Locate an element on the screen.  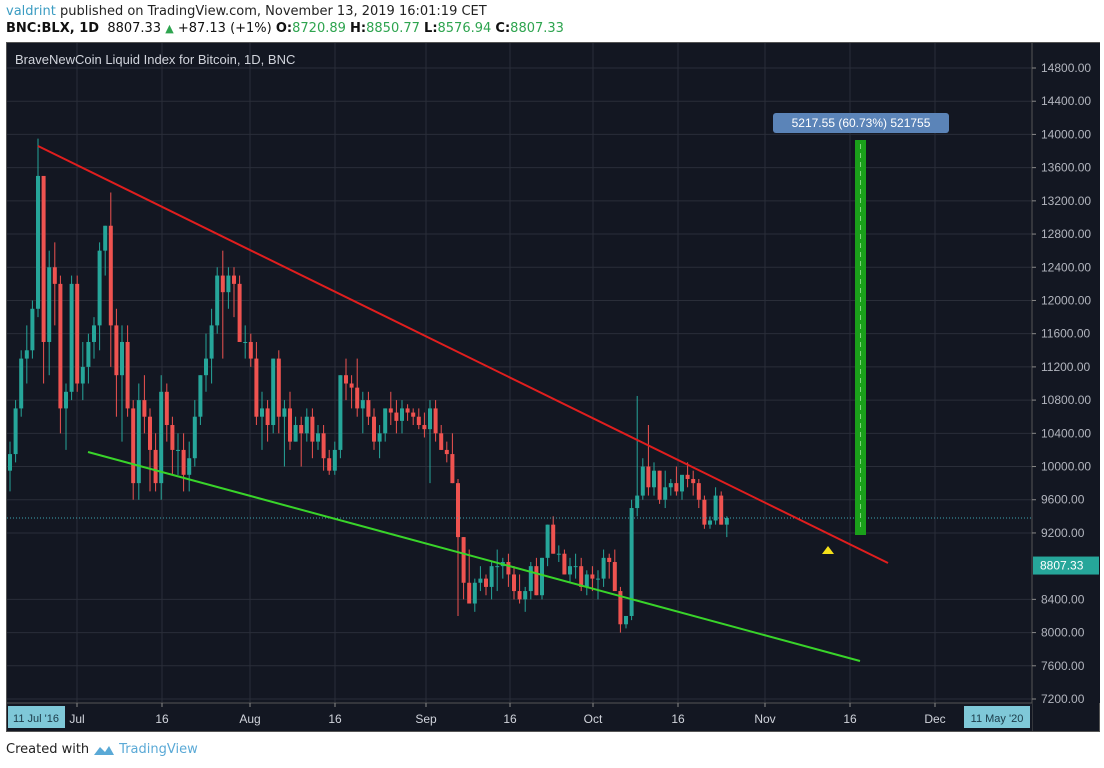
tradingview-logo-icon is located at coordinates (104, 750).